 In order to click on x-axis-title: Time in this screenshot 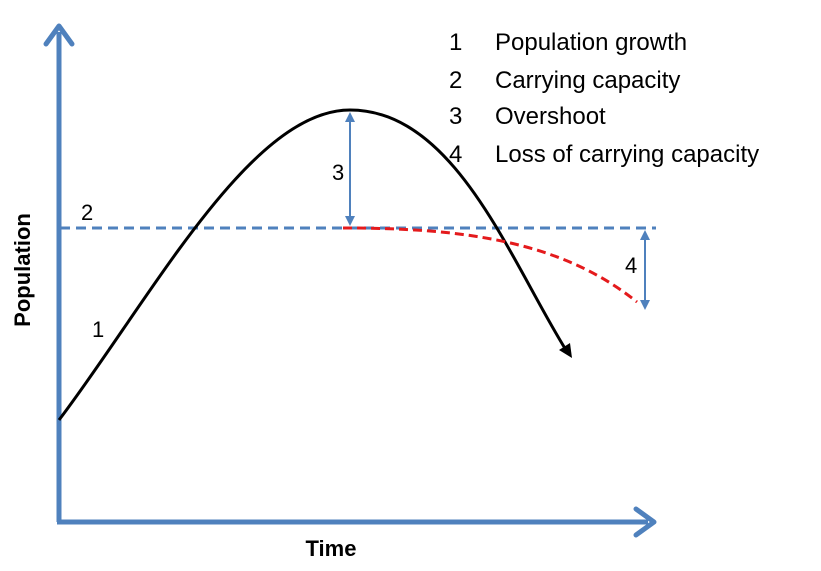, I will do `click(331, 548)`.